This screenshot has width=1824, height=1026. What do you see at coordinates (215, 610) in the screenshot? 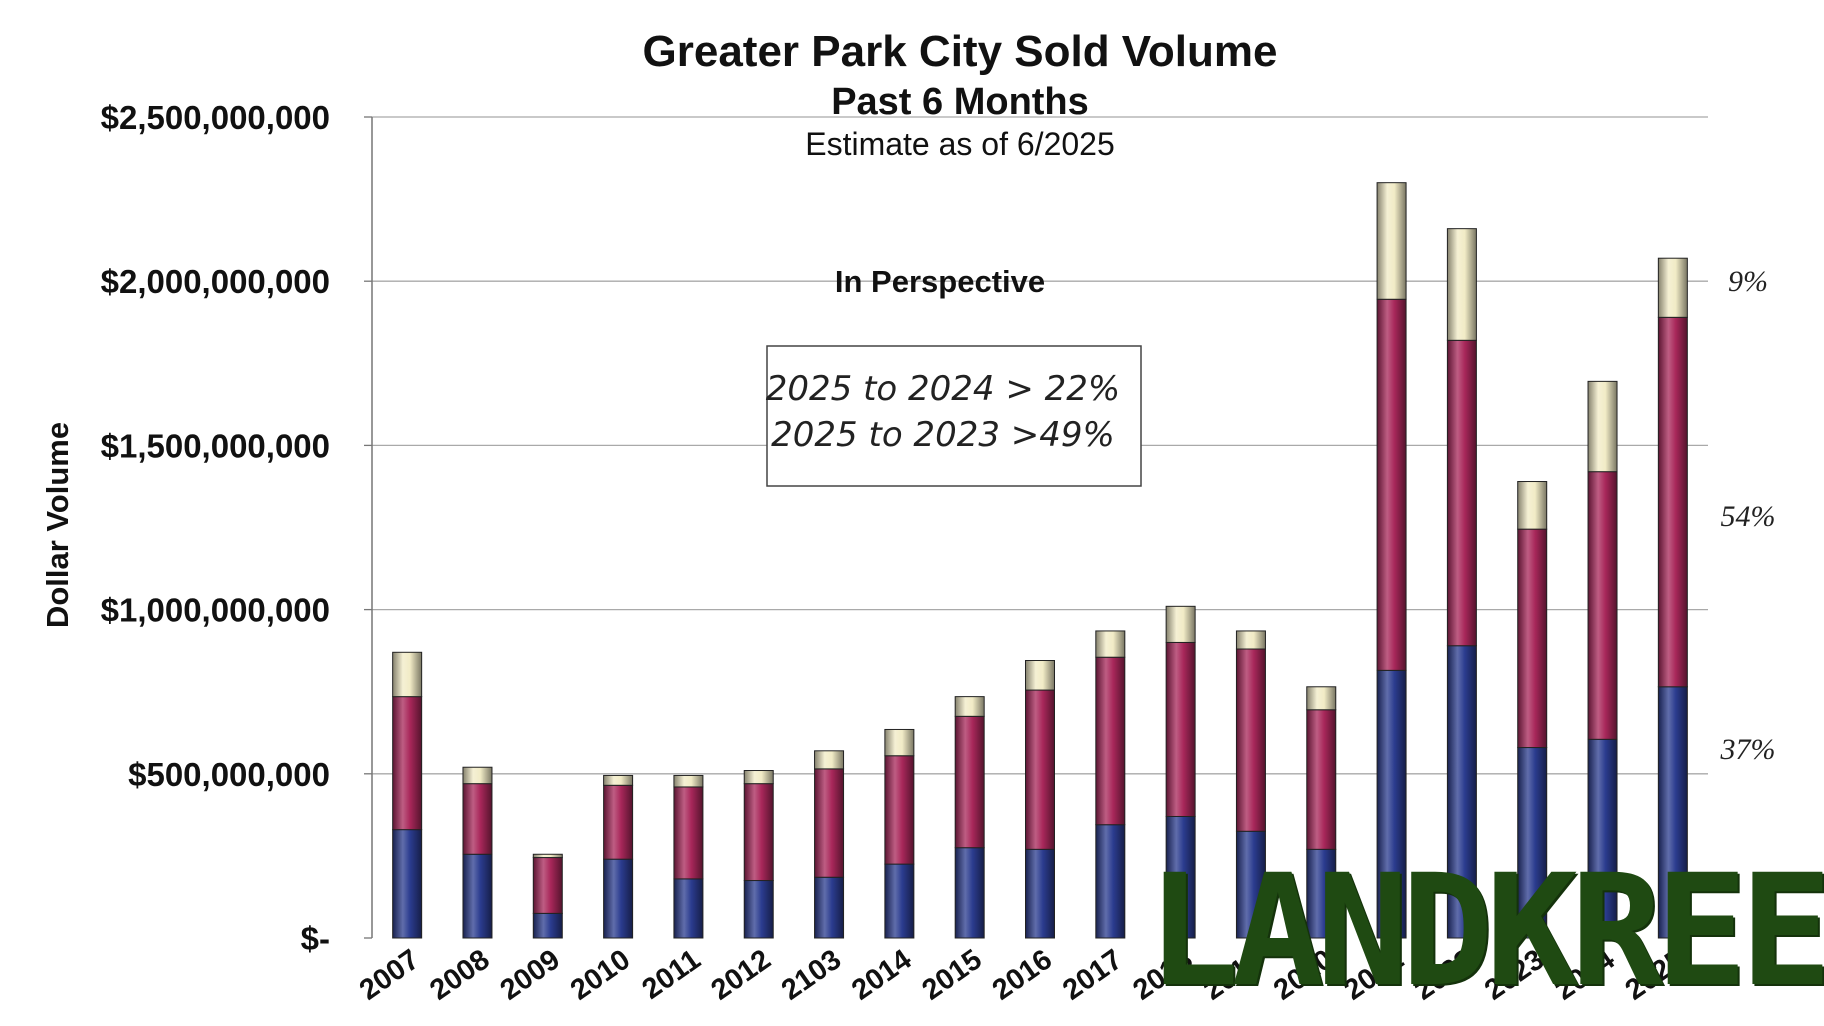
I see `y-tick-label: $1,000,000,000` at bounding box center [215, 610].